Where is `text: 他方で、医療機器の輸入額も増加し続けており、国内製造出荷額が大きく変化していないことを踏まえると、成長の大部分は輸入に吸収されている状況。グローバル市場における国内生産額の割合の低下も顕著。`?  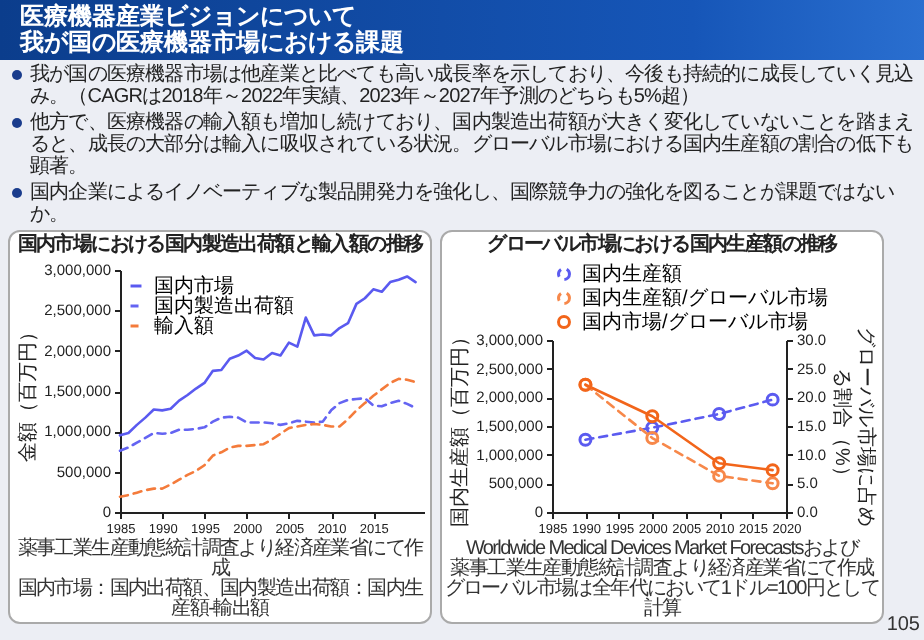
text: 他方で、医療機器の輸入額も増加し続けており、国内製造出荷額が大きく変化していないことを踏まえると、成長の大部分は輸入に吸収されている状況。グローバル市場における国内生産額の割合の低下も顕著。 is located at coordinates (472, 145).